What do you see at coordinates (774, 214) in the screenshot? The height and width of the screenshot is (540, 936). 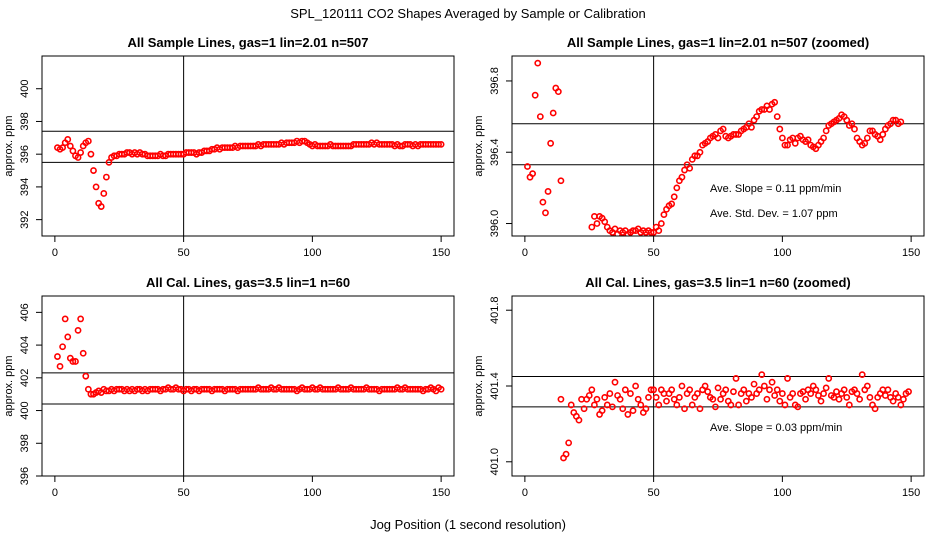 I see `chart-annotation: Ave. Std. Dev. = 1.07 ppm` at bounding box center [774, 214].